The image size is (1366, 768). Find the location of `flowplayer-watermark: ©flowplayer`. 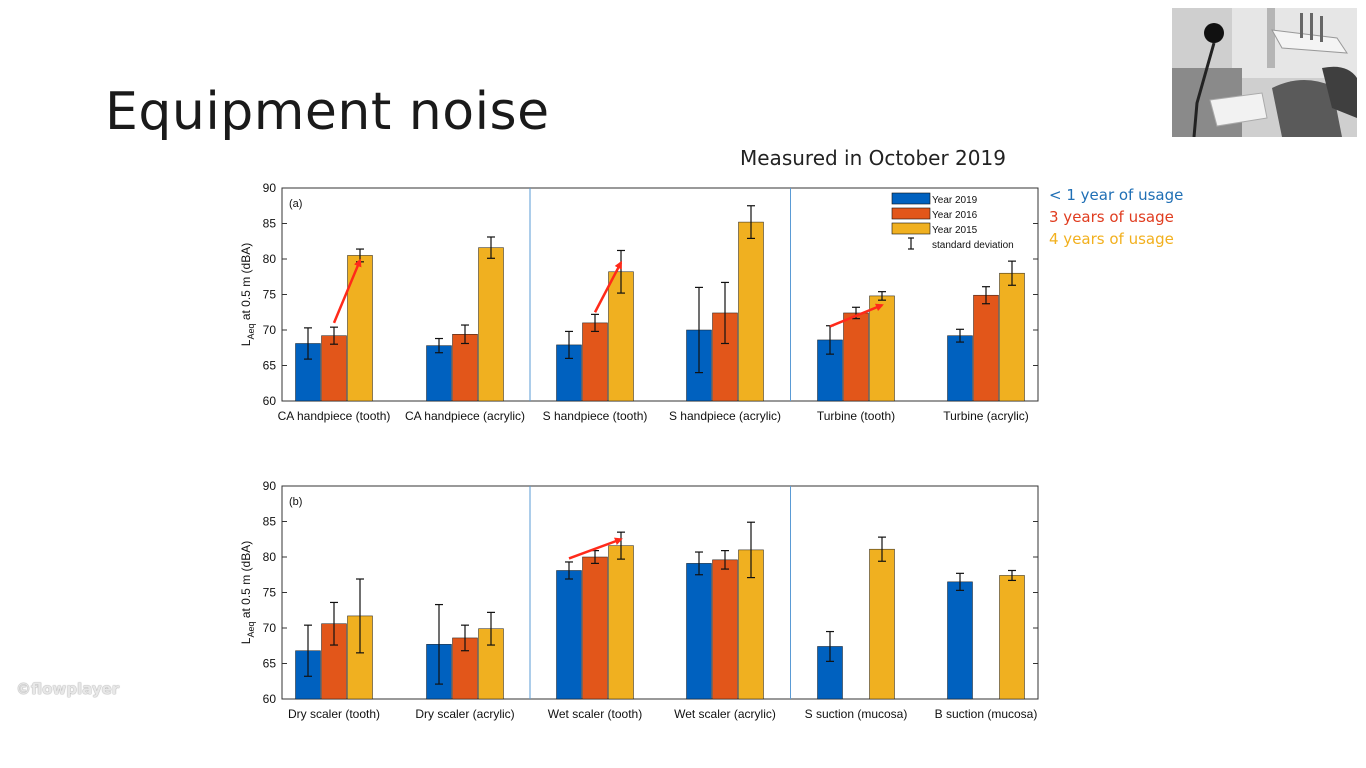

flowplayer-watermark: ©flowplayer is located at coordinates (67, 689).